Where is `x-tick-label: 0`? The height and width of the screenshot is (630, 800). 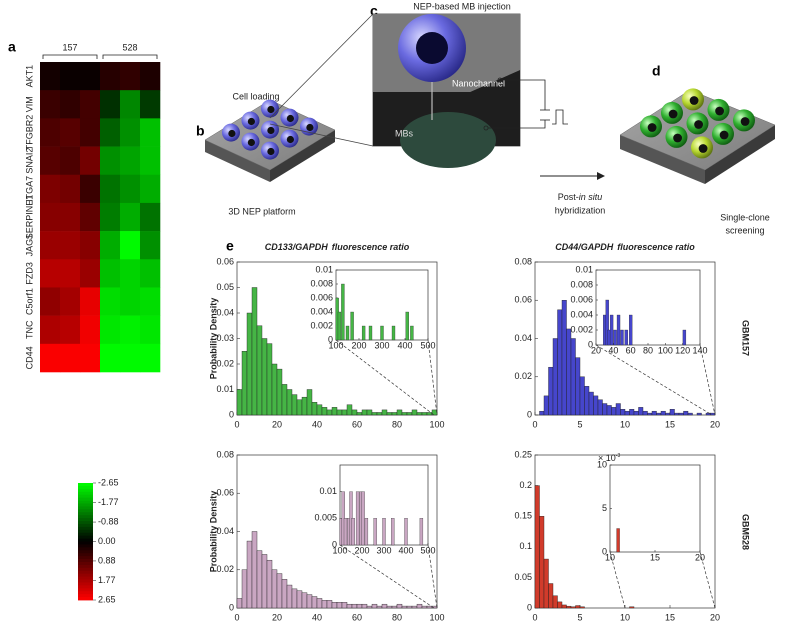 x-tick-label: 0 is located at coordinates (534, 617).